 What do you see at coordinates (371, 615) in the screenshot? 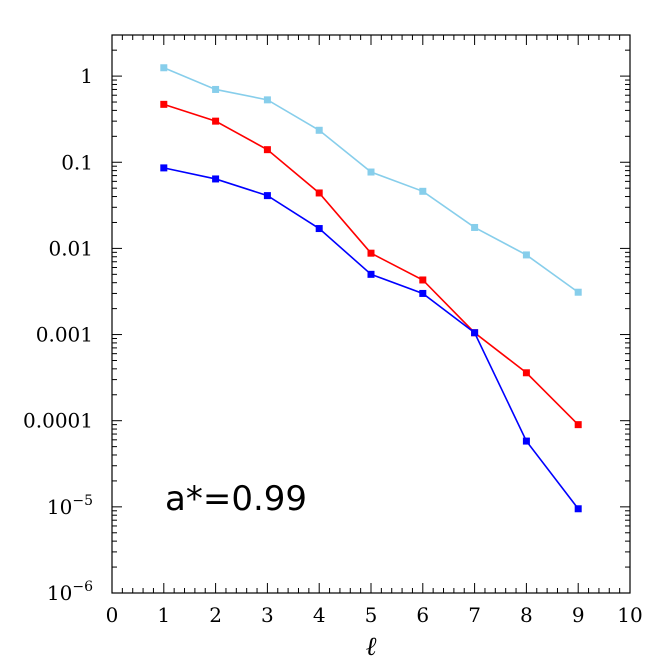
I see `x-tick-label: 5` at bounding box center [371, 615].